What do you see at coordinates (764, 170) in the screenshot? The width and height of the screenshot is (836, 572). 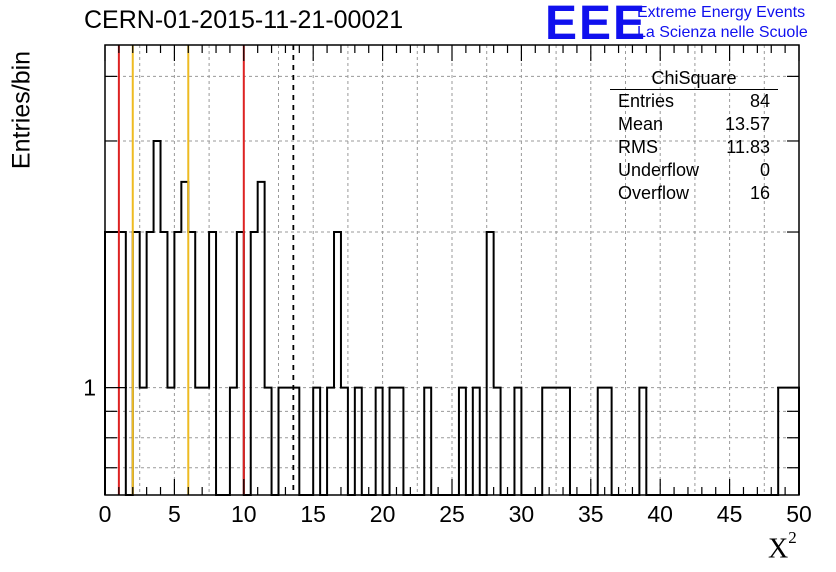 I see `stats-value: 0` at bounding box center [764, 170].